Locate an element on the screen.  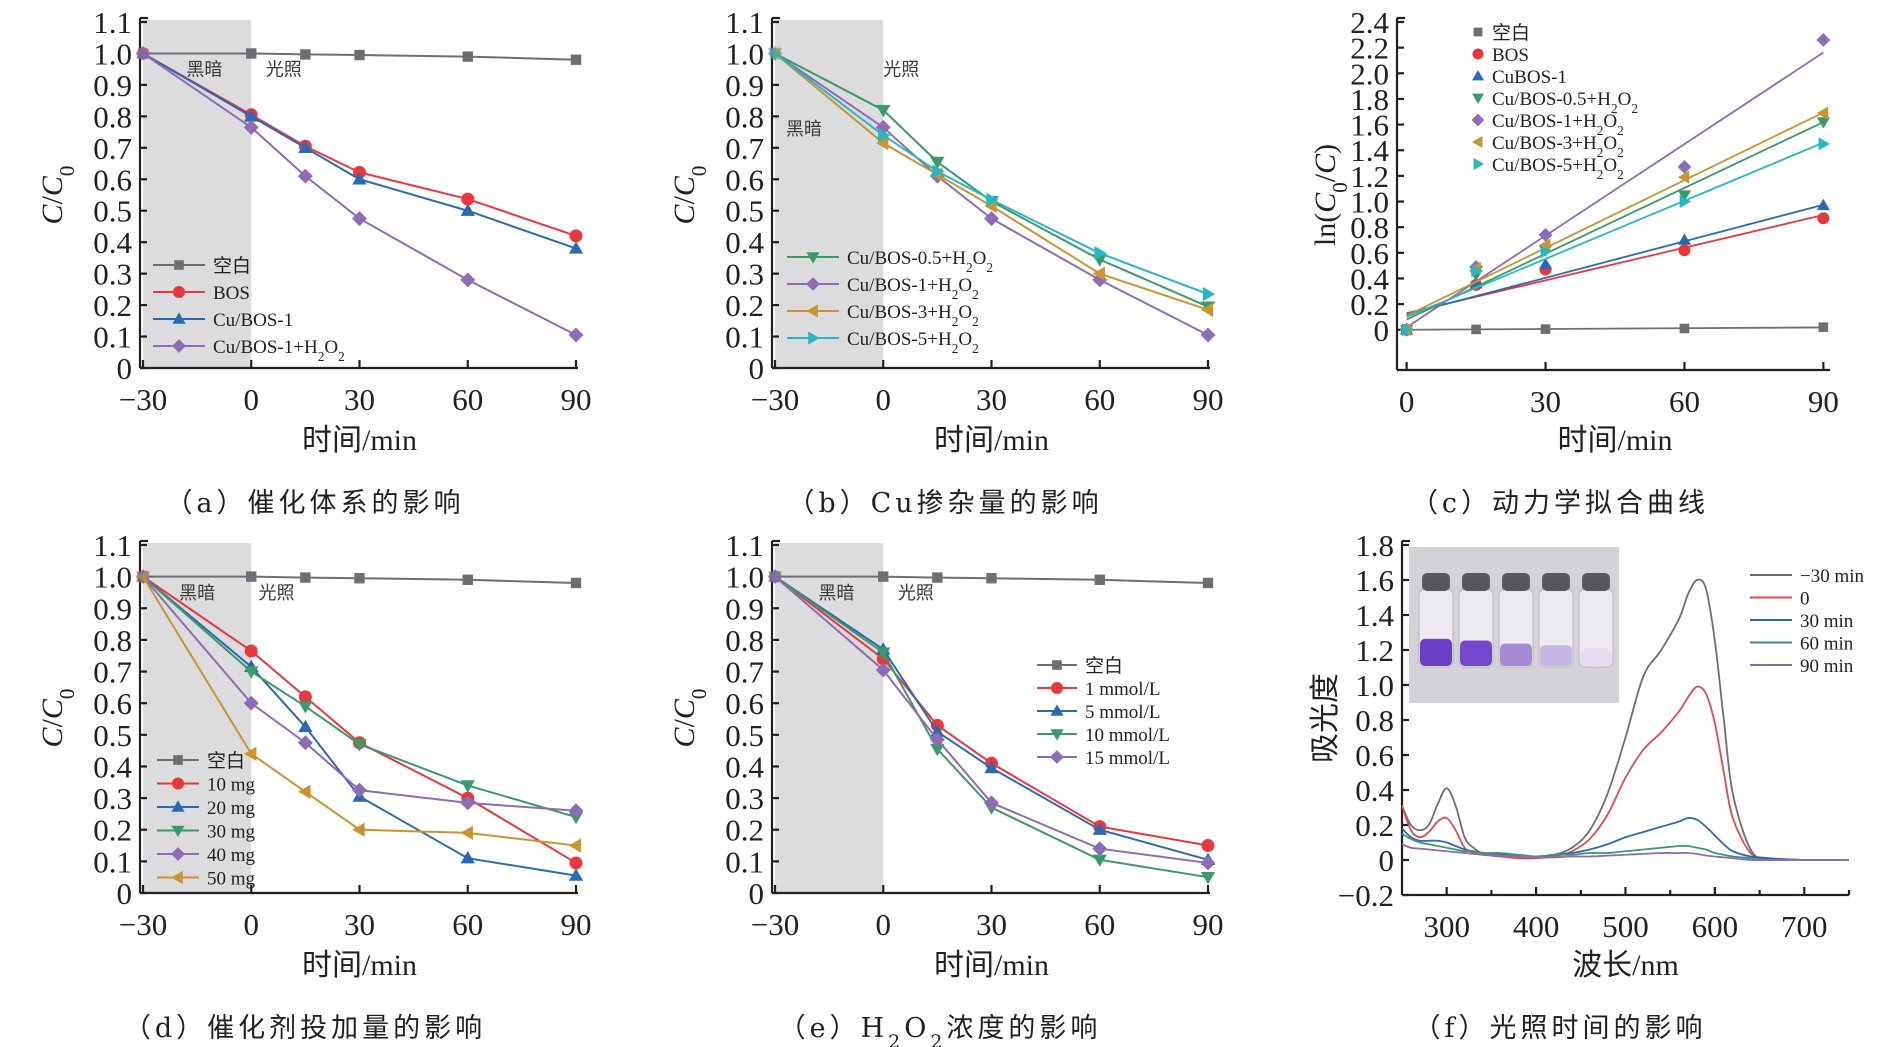
y-tick-label: 0.4 is located at coordinates (1369, 278).